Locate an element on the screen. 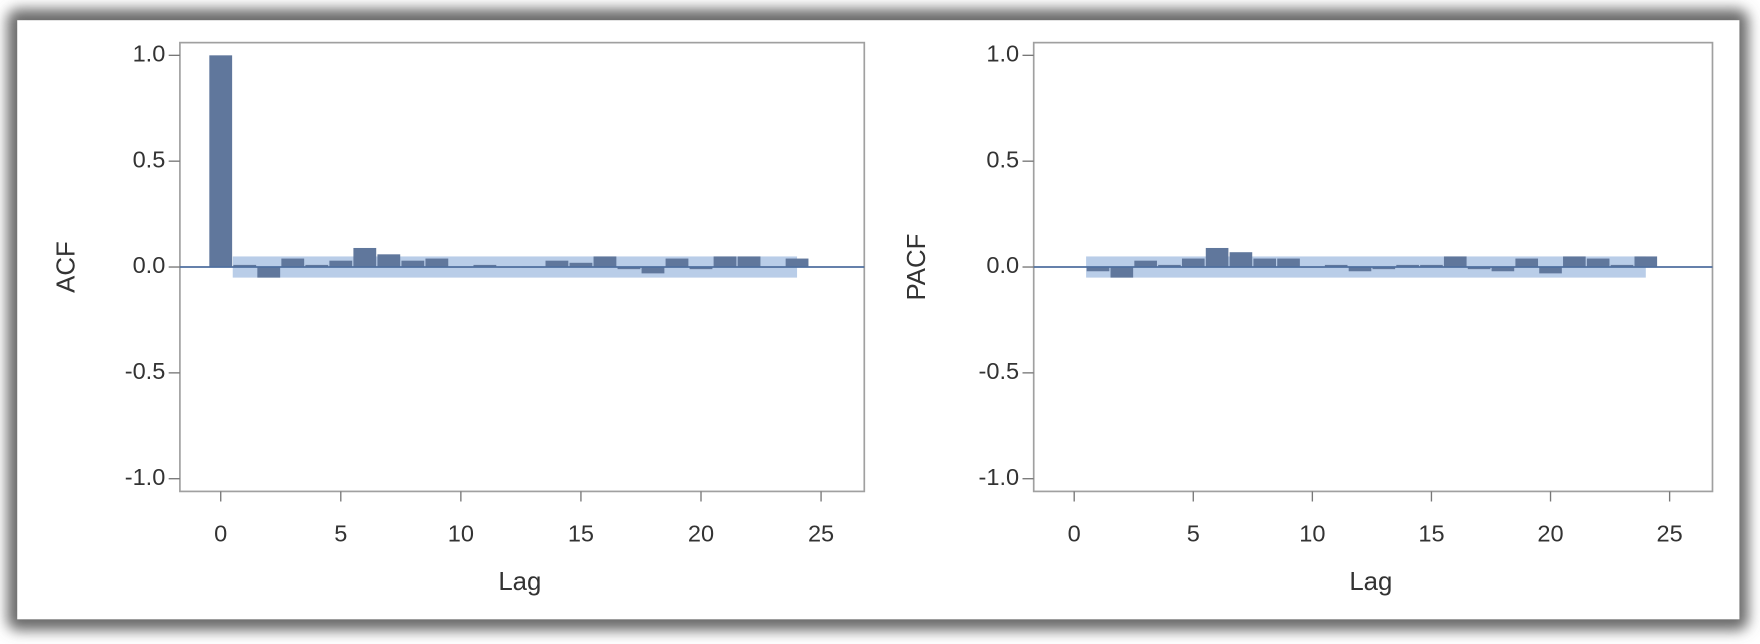 The width and height of the screenshot is (1760, 644). y-axis-label: ACF is located at coordinates (67, 267).